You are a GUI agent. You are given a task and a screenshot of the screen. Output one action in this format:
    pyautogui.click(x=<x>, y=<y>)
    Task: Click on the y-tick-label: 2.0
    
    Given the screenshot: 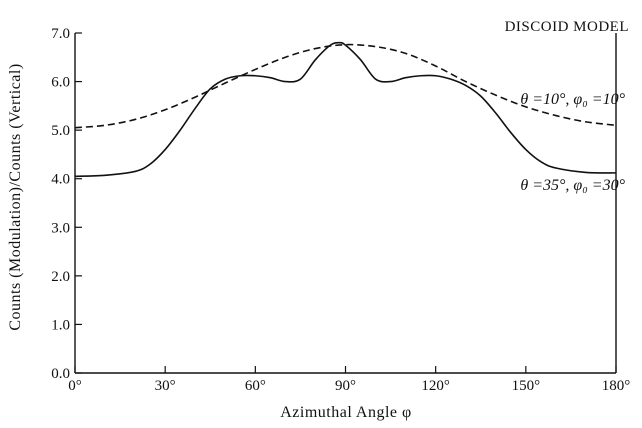 What is the action you would take?
    pyautogui.click(x=60, y=277)
    